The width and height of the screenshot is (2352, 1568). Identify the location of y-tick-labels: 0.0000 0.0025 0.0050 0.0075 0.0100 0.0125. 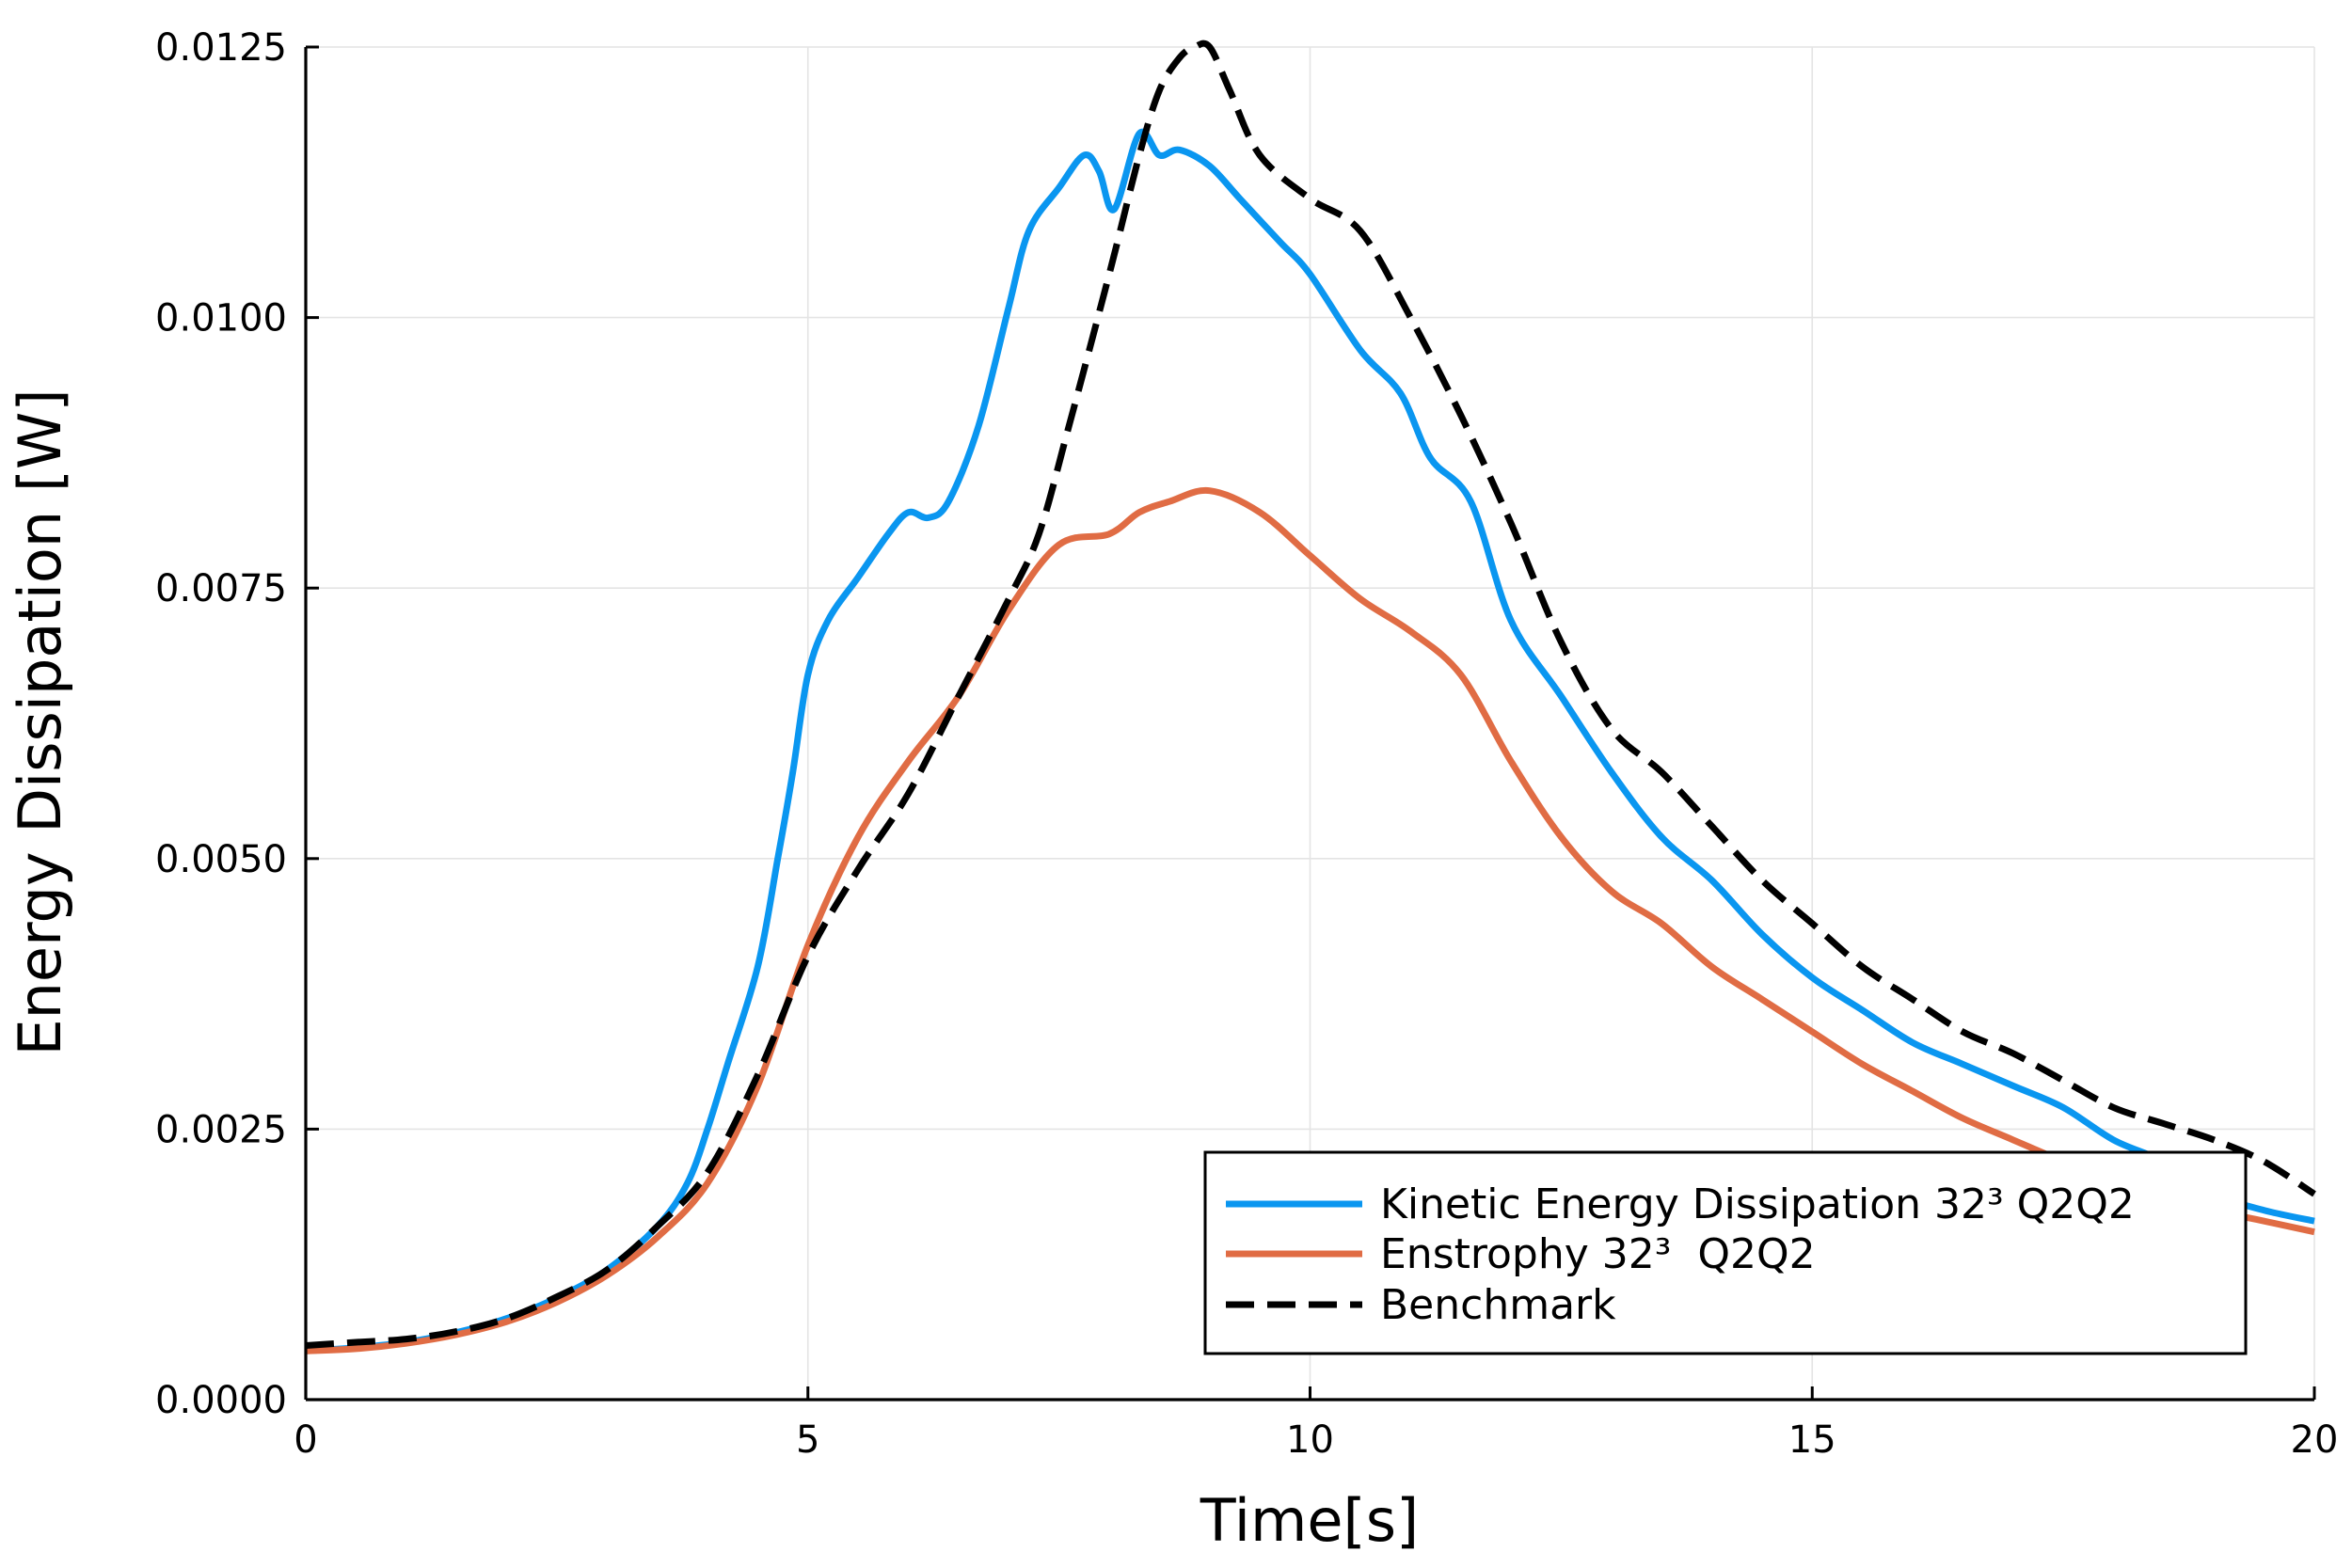
(221, 724).